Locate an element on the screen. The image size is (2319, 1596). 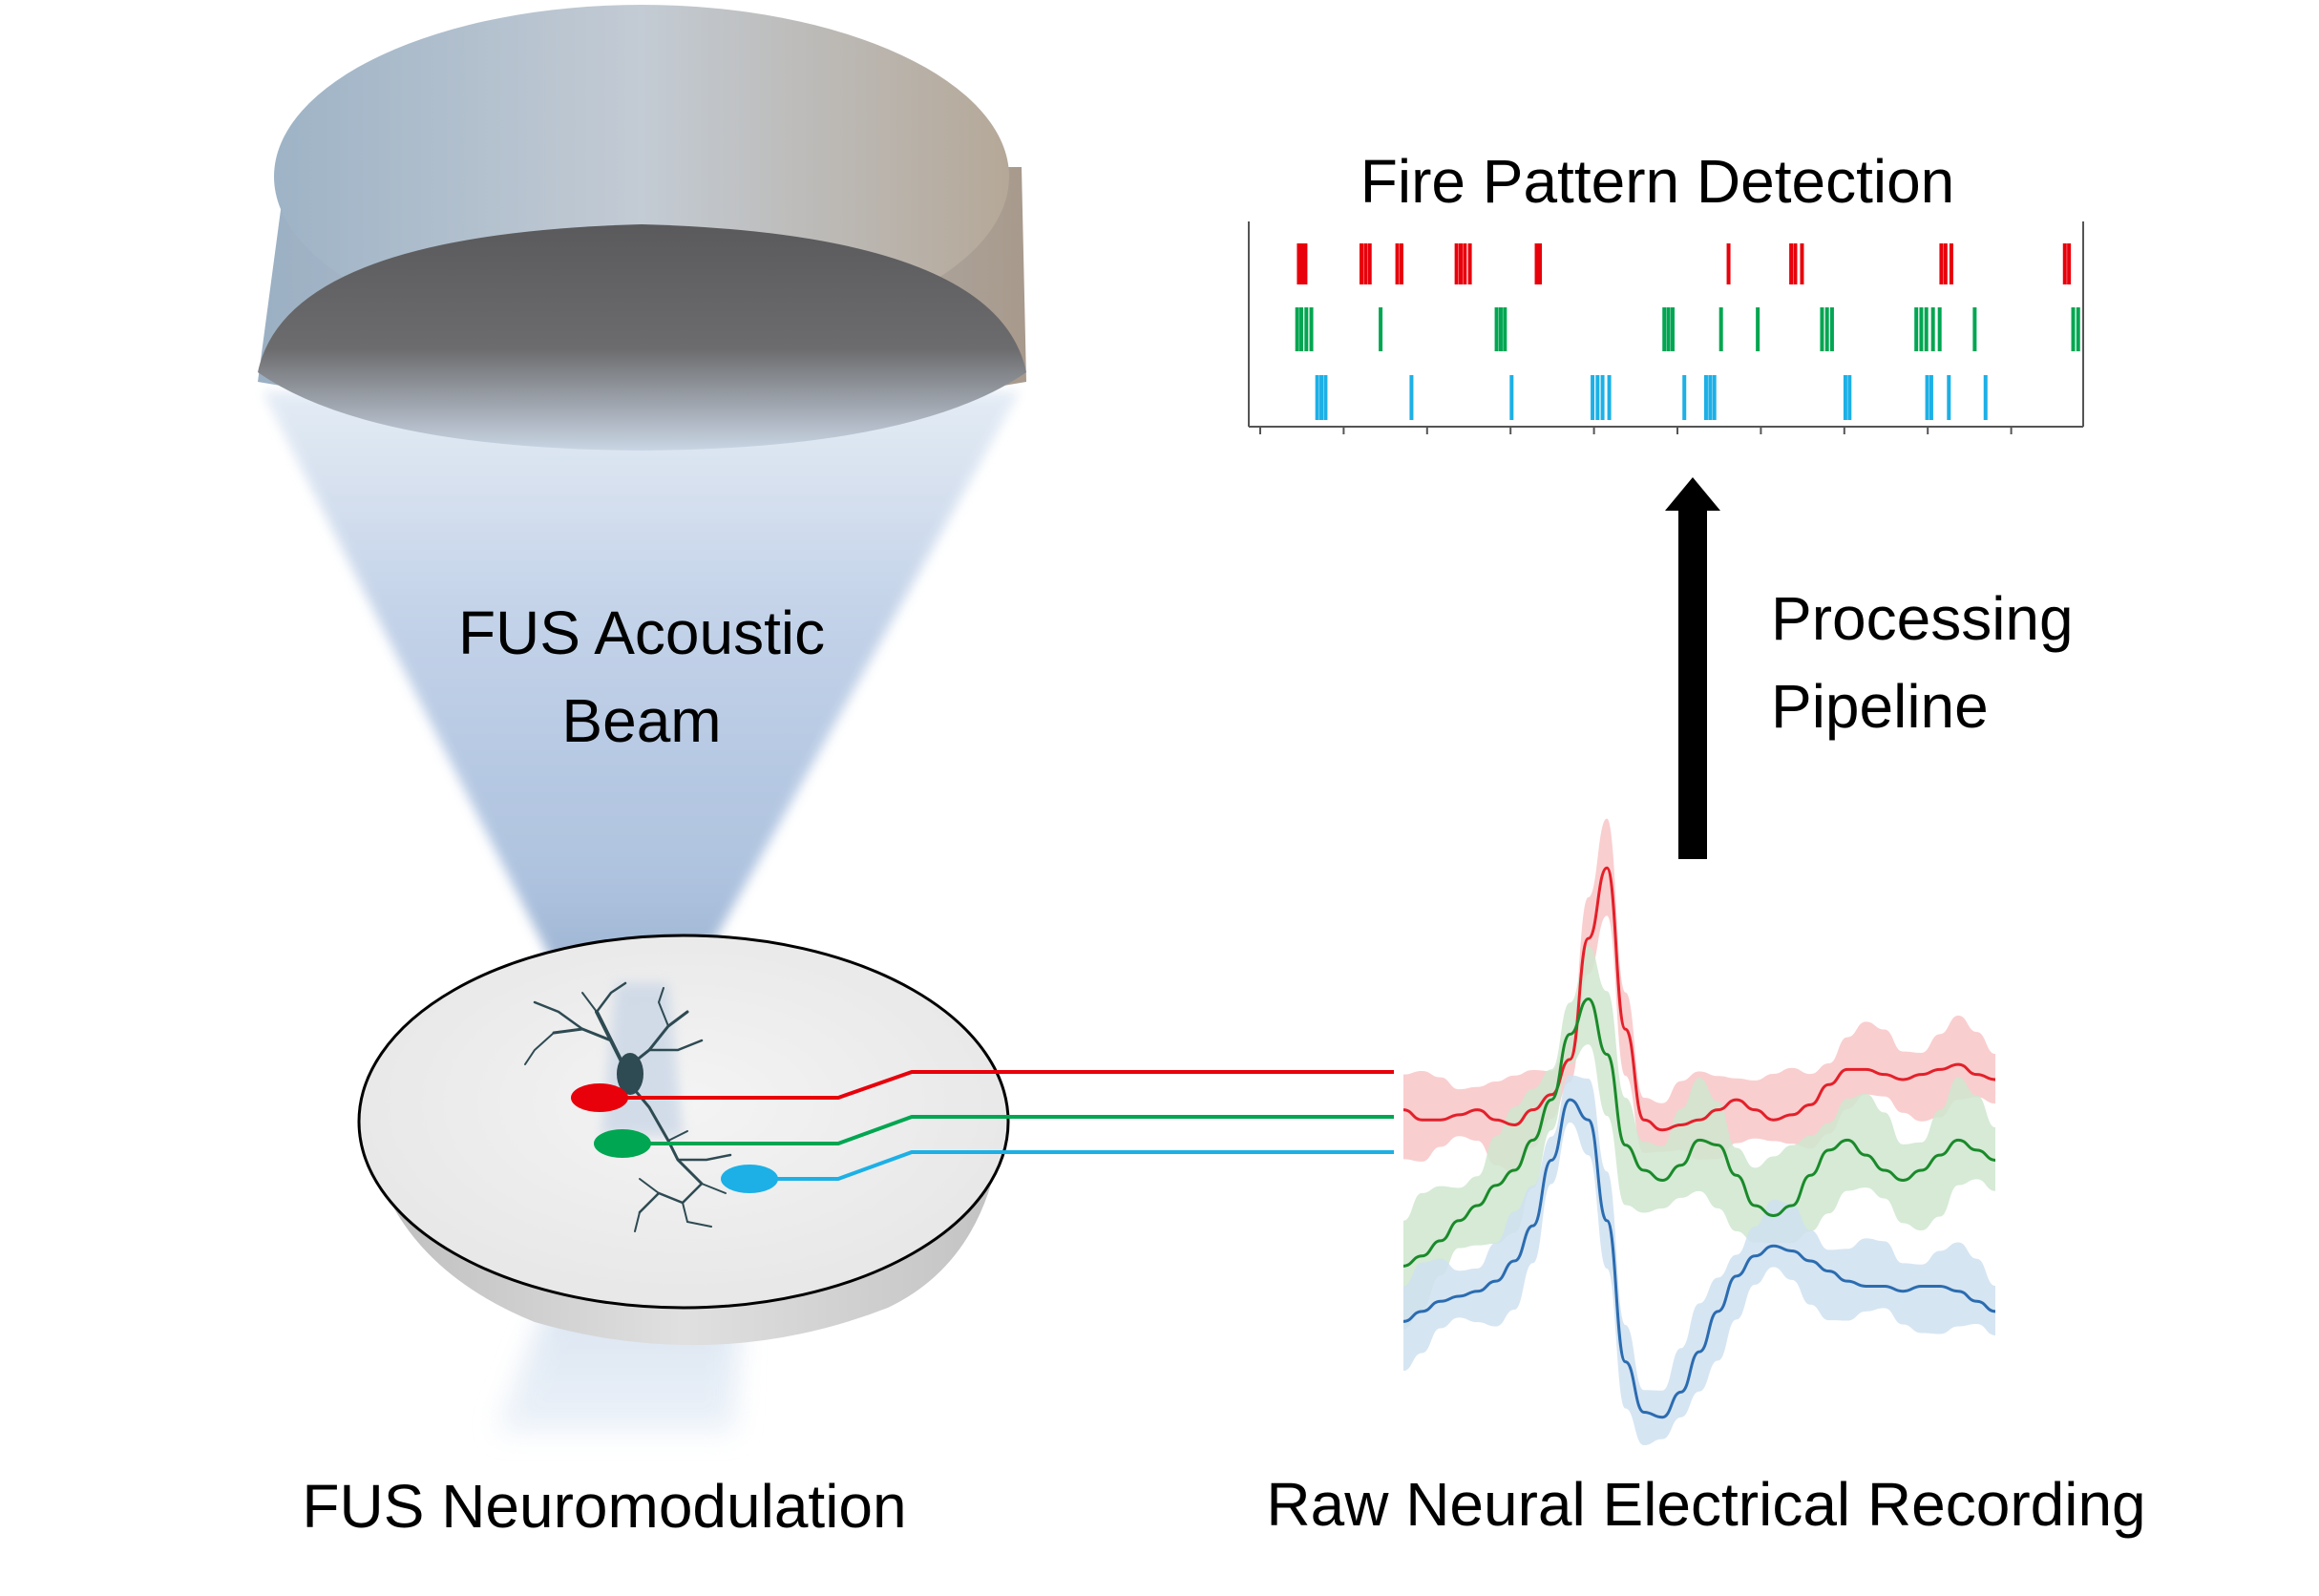
pipeline-label-line1: Processing is located at coordinates (1922, 618).